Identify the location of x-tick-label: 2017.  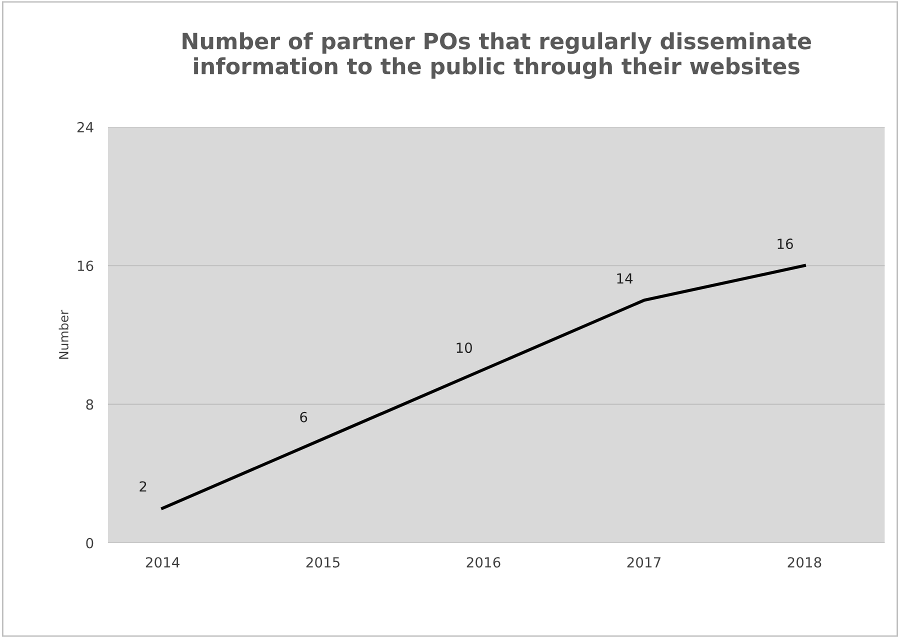
(643, 562).